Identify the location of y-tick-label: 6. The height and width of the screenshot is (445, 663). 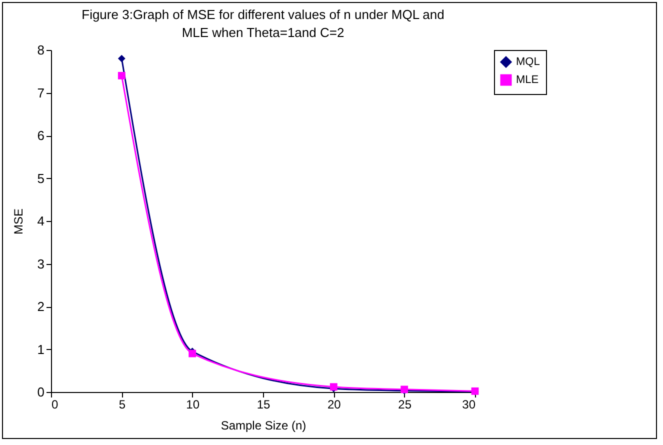
(40, 135).